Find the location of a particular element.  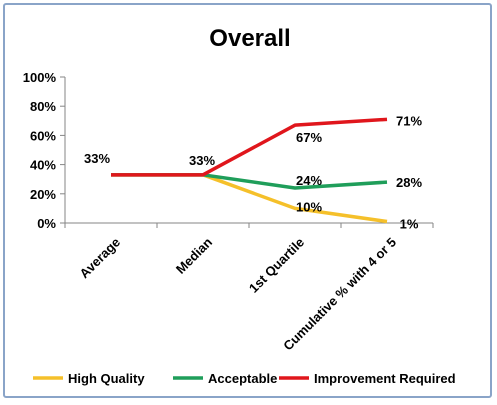

series-line-improvement-required is located at coordinates (249, 147).